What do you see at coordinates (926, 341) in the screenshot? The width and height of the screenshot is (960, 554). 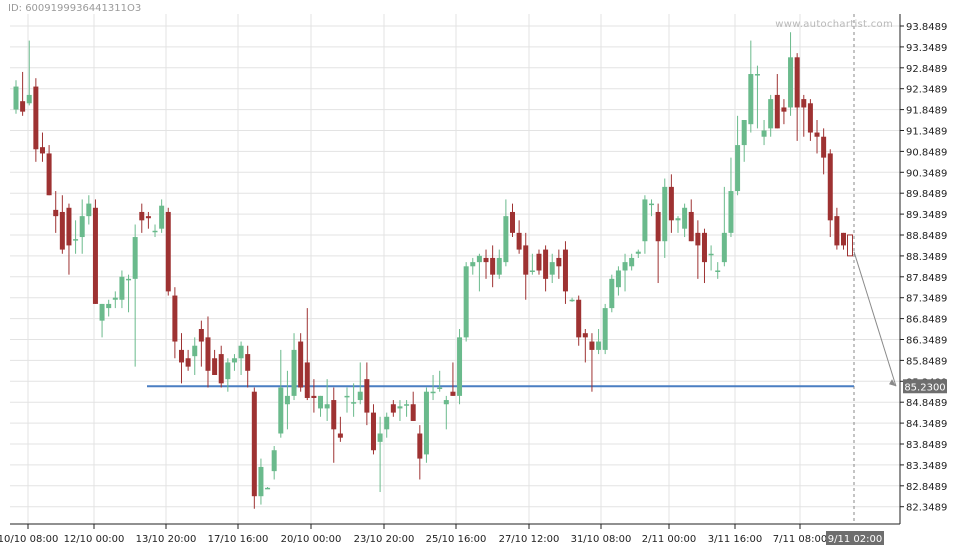 I see `y-tick-label: 86.3489` at bounding box center [926, 341].